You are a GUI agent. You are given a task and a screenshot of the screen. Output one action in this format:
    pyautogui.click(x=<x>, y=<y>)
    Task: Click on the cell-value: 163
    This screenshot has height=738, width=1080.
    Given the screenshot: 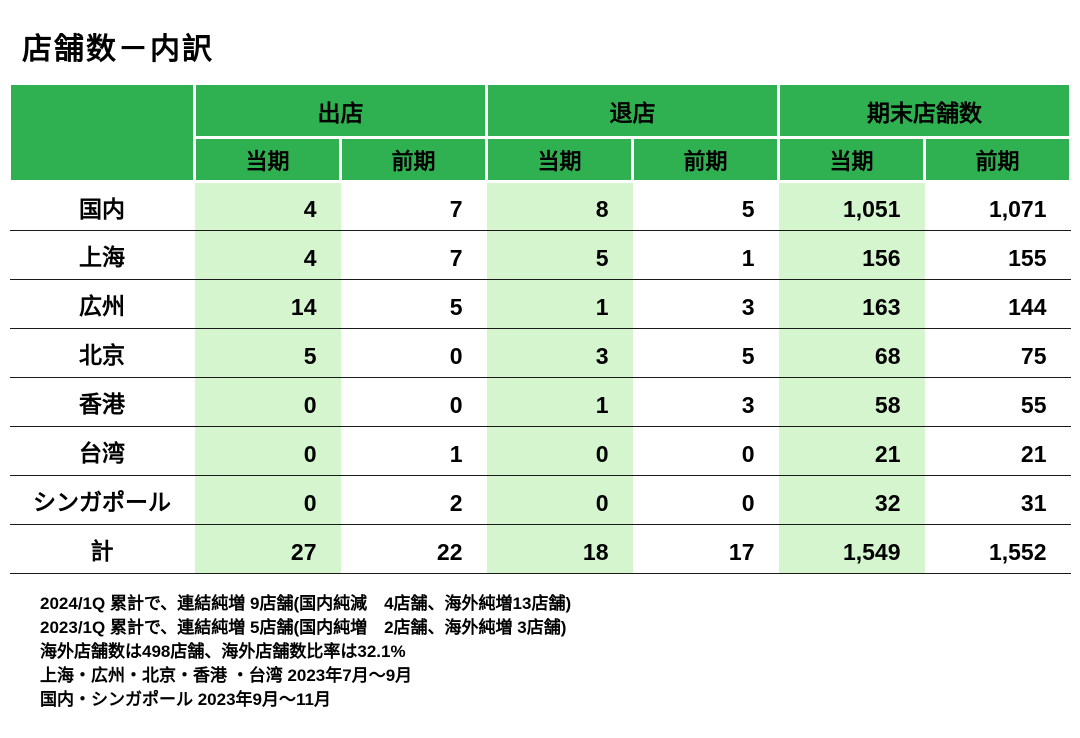 What is the action you would take?
    pyautogui.click(x=851, y=304)
    